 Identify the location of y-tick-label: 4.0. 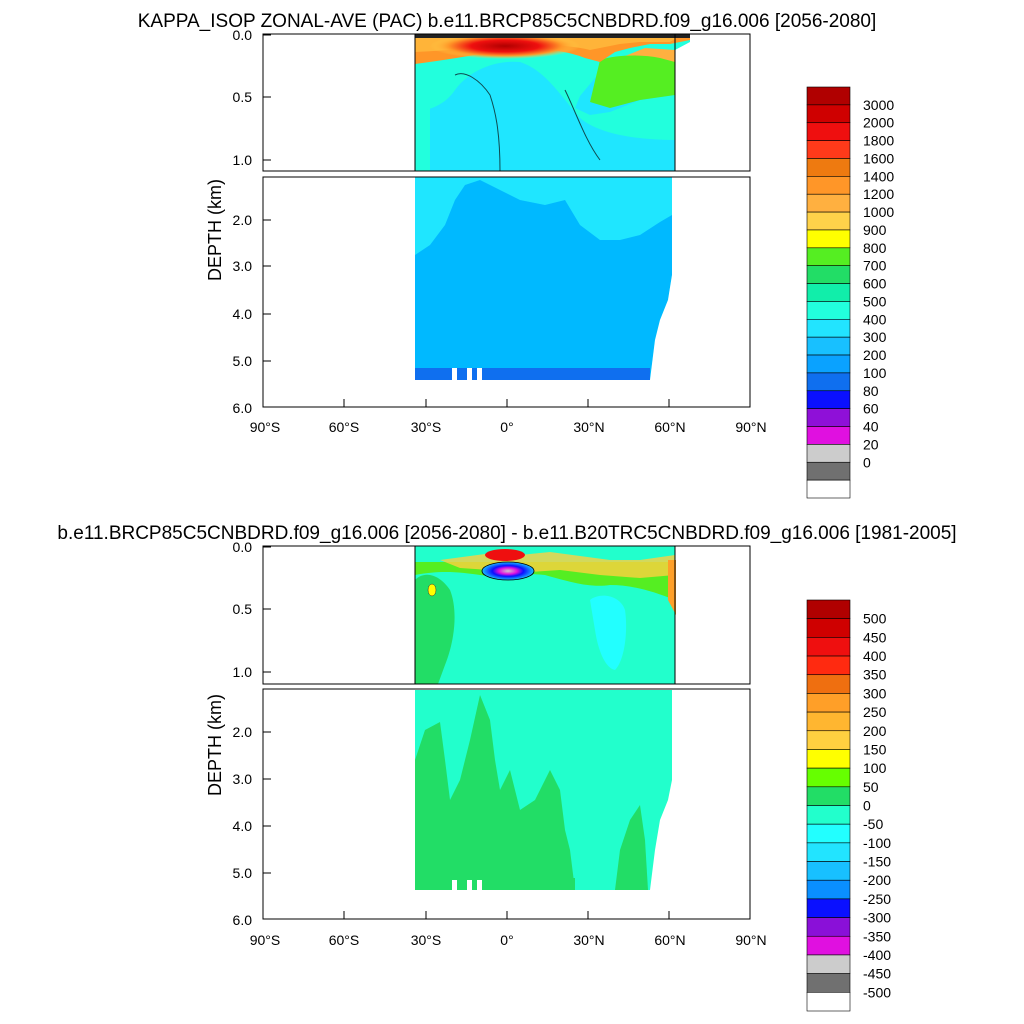
(243, 826).